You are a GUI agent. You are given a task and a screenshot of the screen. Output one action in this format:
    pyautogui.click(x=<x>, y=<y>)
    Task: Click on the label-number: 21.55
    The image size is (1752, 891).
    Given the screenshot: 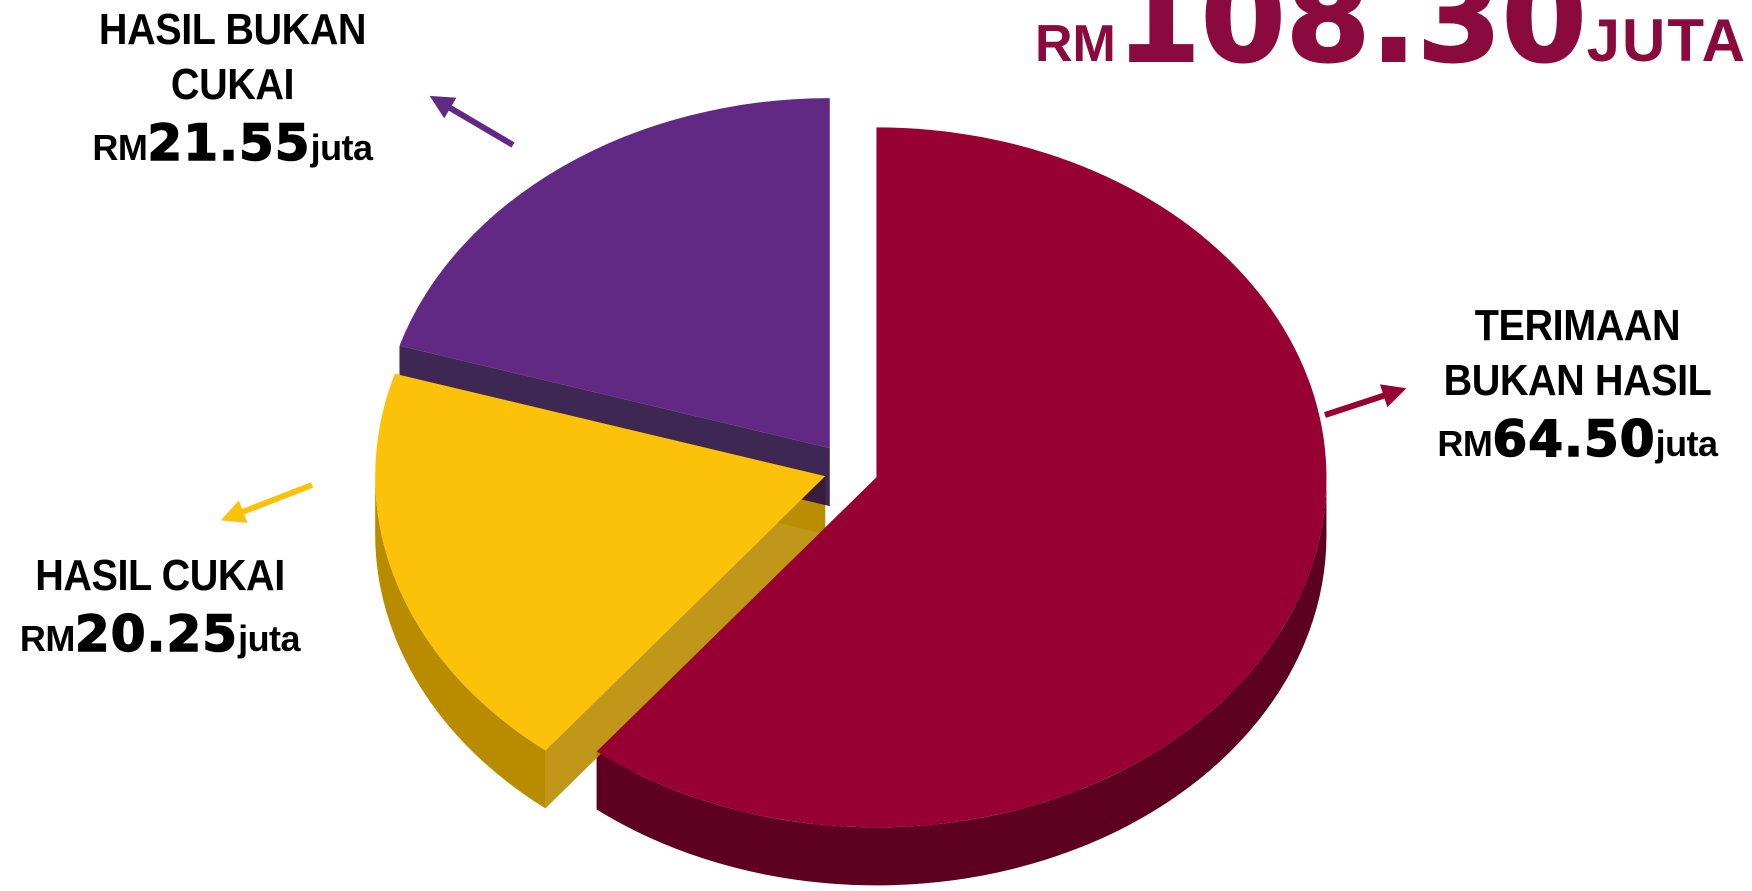 What is the action you would take?
    pyautogui.click(x=229, y=143)
    